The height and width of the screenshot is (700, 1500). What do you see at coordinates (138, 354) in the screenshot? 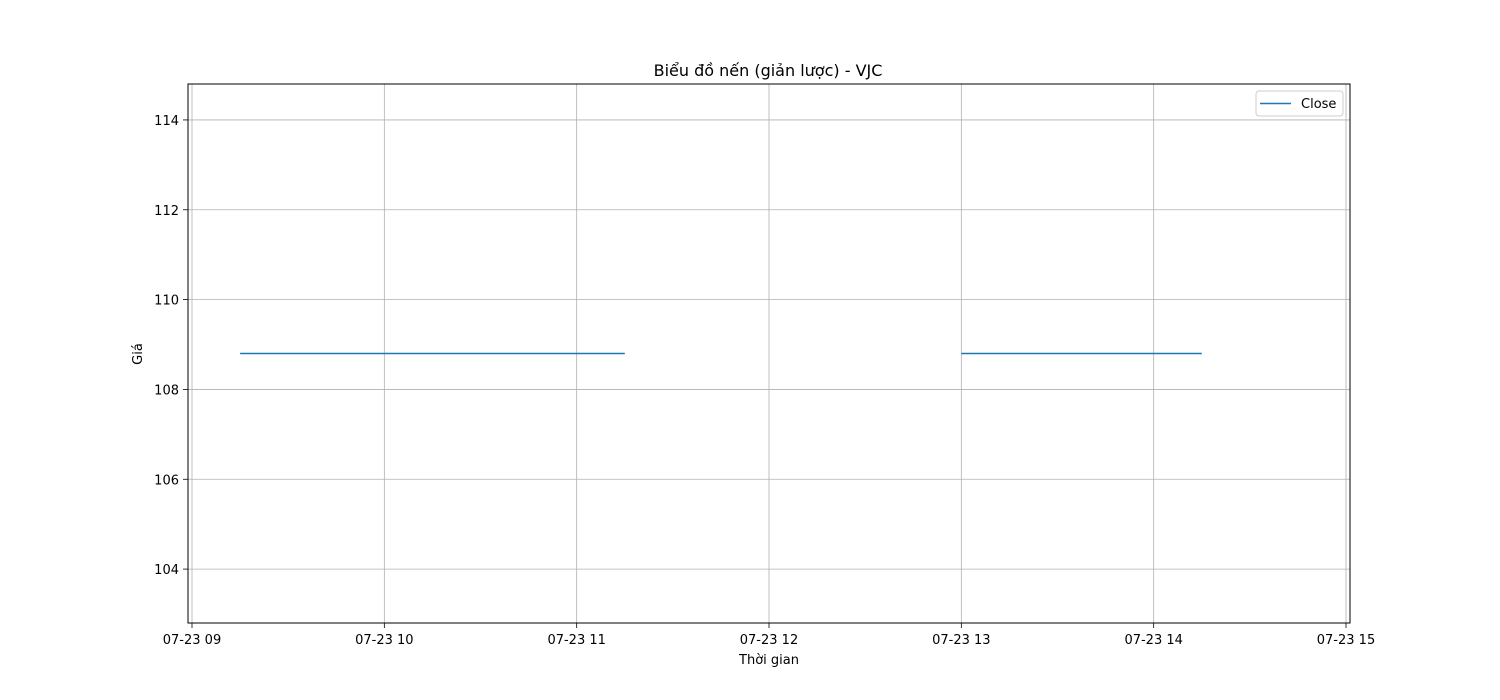
I see `y-axis-label: Giá` at bounding box center [138, 354].